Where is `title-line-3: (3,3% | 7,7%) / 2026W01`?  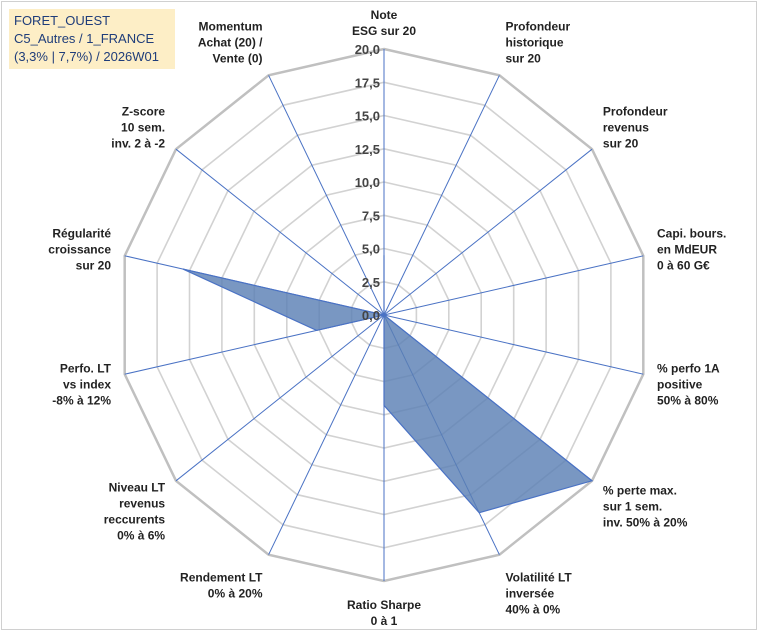 title-line-3: (3,3% | 7,7%) / 2026W01 is located at coordinates (87, 56).